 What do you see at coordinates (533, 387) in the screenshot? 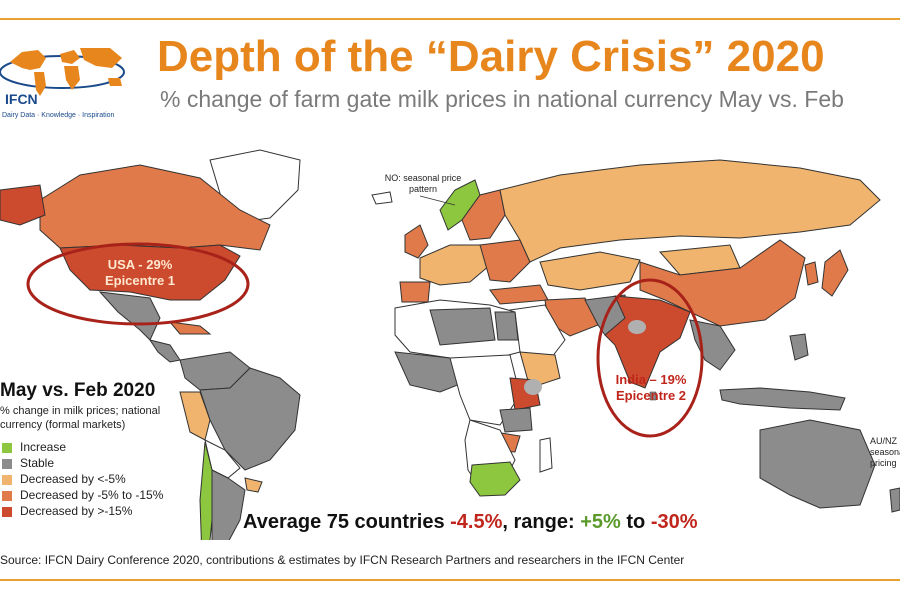
I see `kenya-marker` at bounding box center [533, 387].